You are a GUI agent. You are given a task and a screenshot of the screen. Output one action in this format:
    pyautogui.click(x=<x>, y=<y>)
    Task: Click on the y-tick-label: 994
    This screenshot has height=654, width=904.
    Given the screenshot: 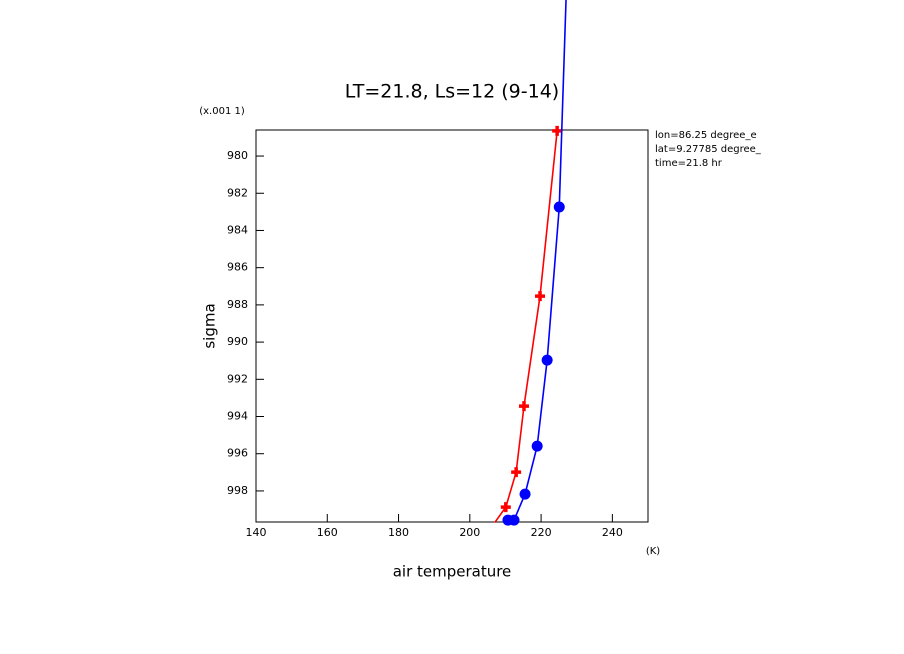 What is the action you would take?
    pyautogui.click(x=237, y=416)
    